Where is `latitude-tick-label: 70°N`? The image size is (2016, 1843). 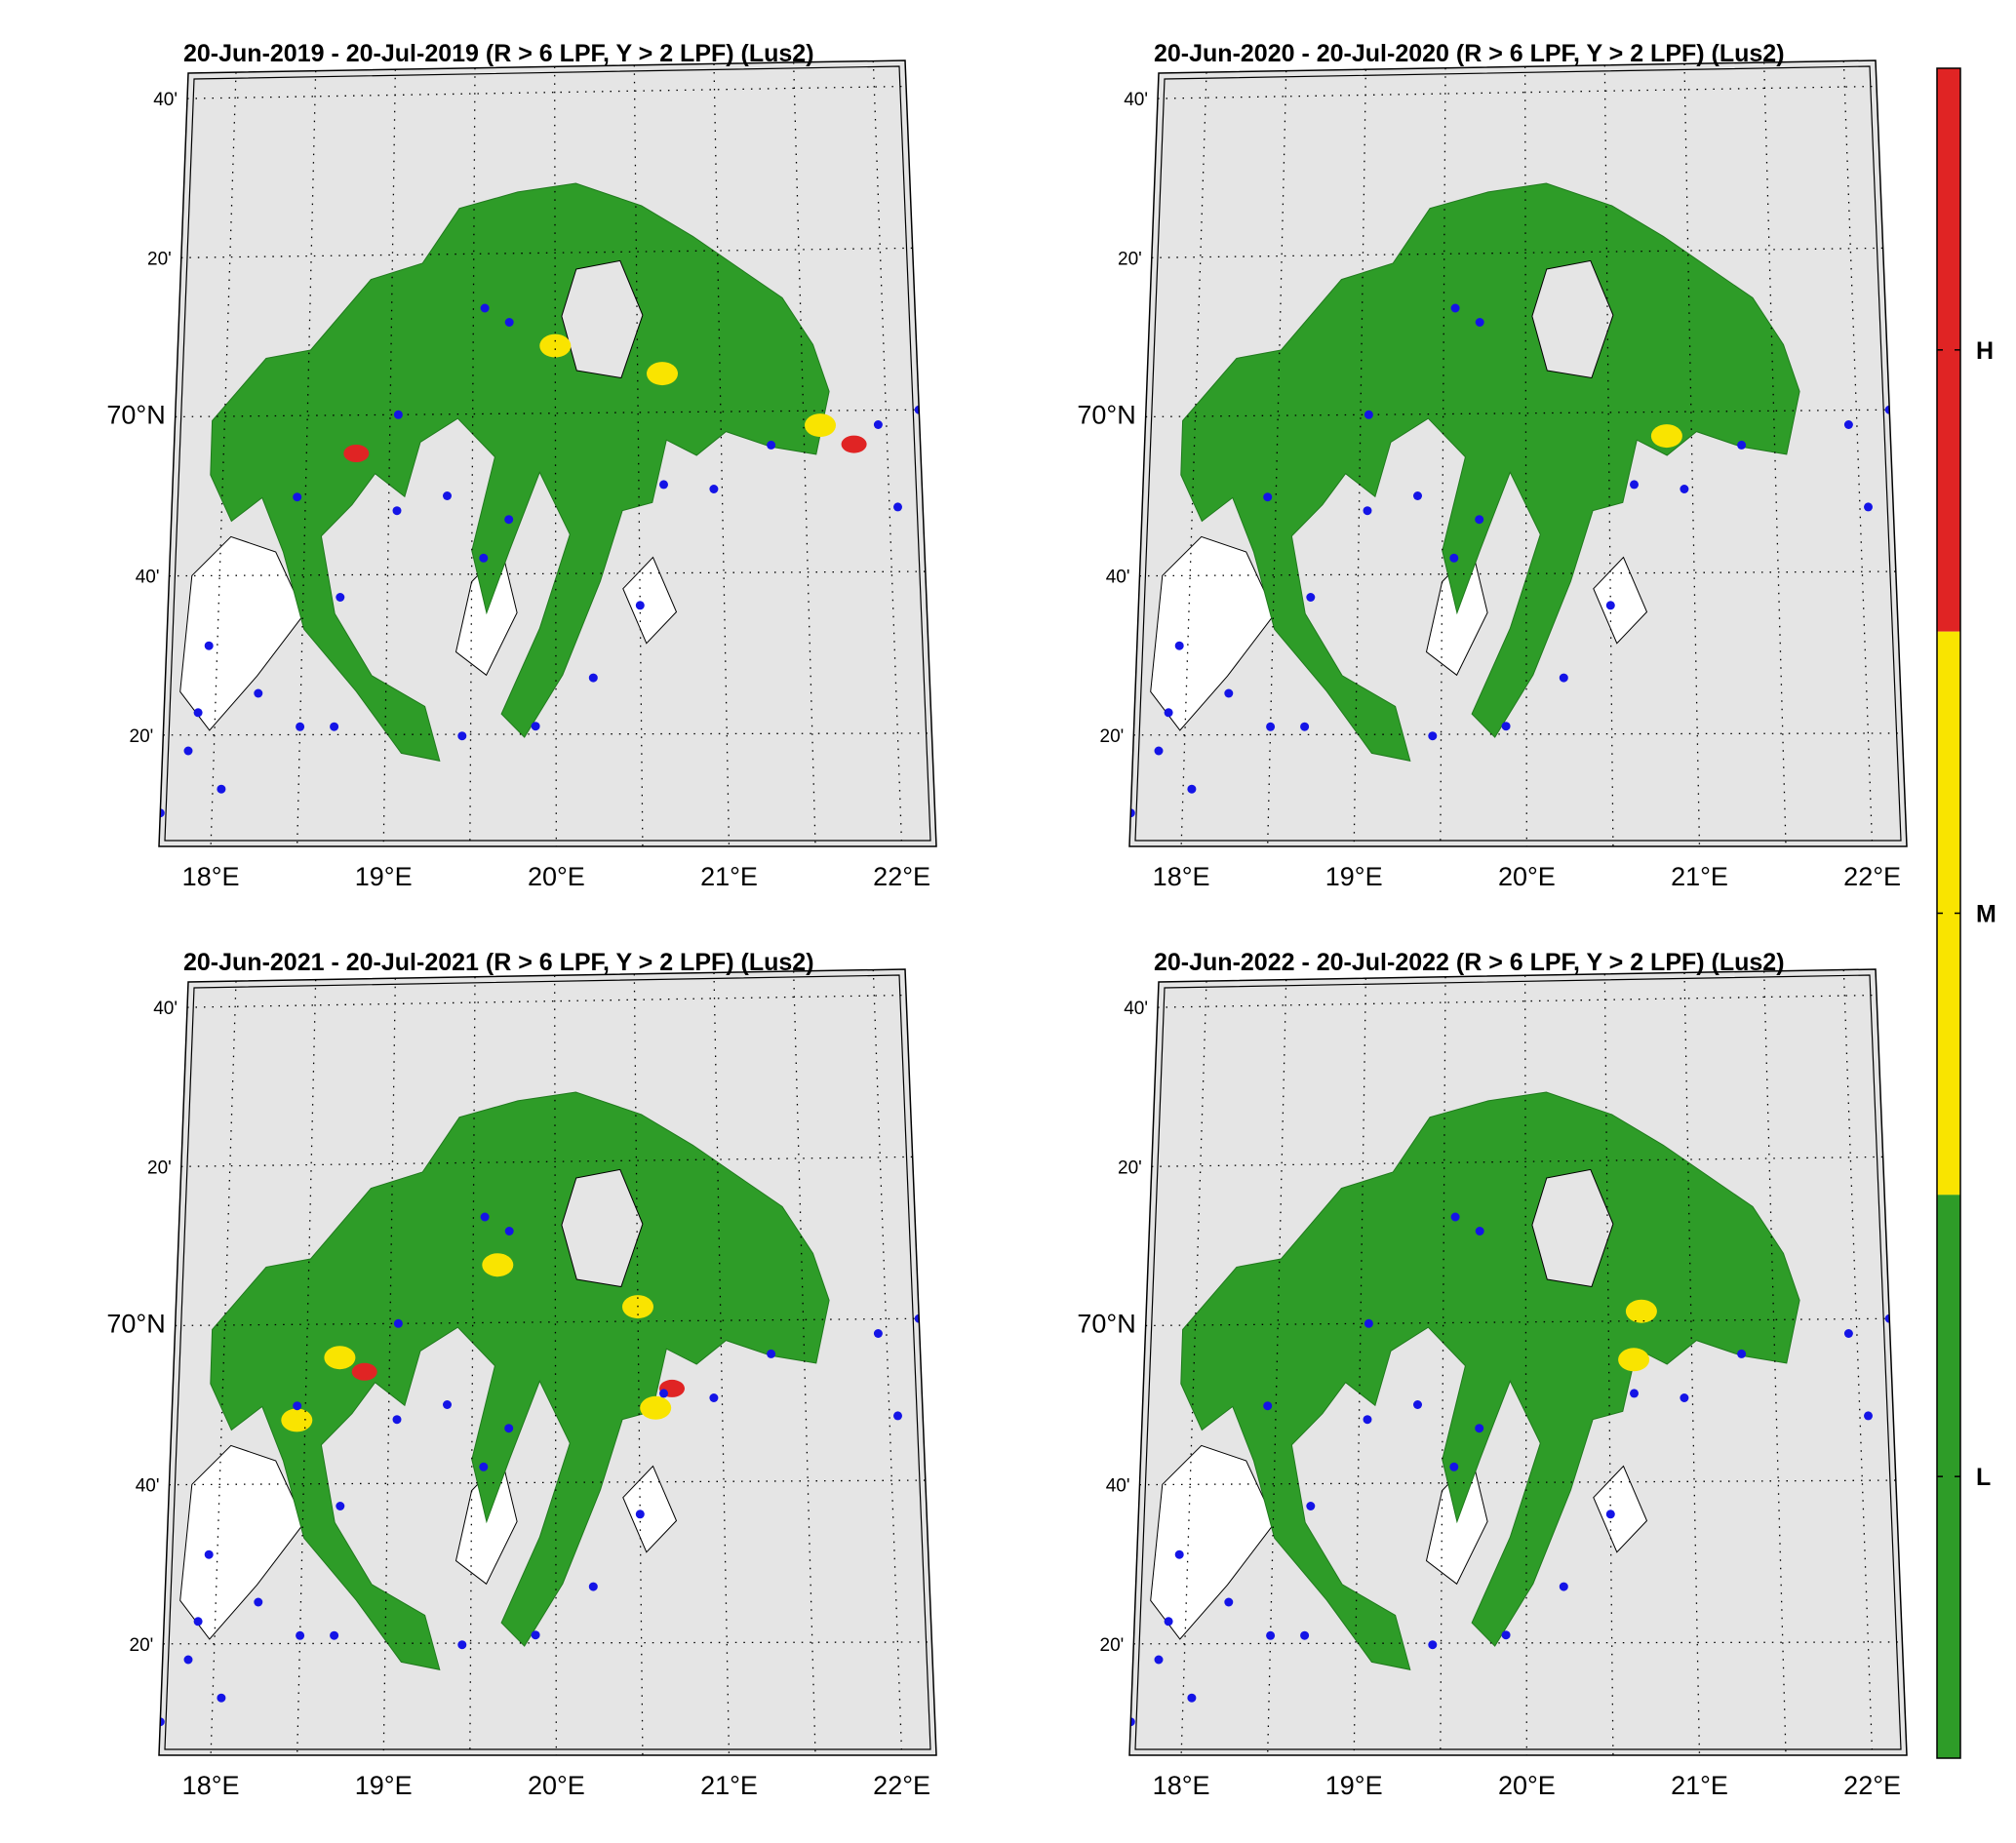
latitude-tick-label: 70°N is located at coordinates (1106, 414).